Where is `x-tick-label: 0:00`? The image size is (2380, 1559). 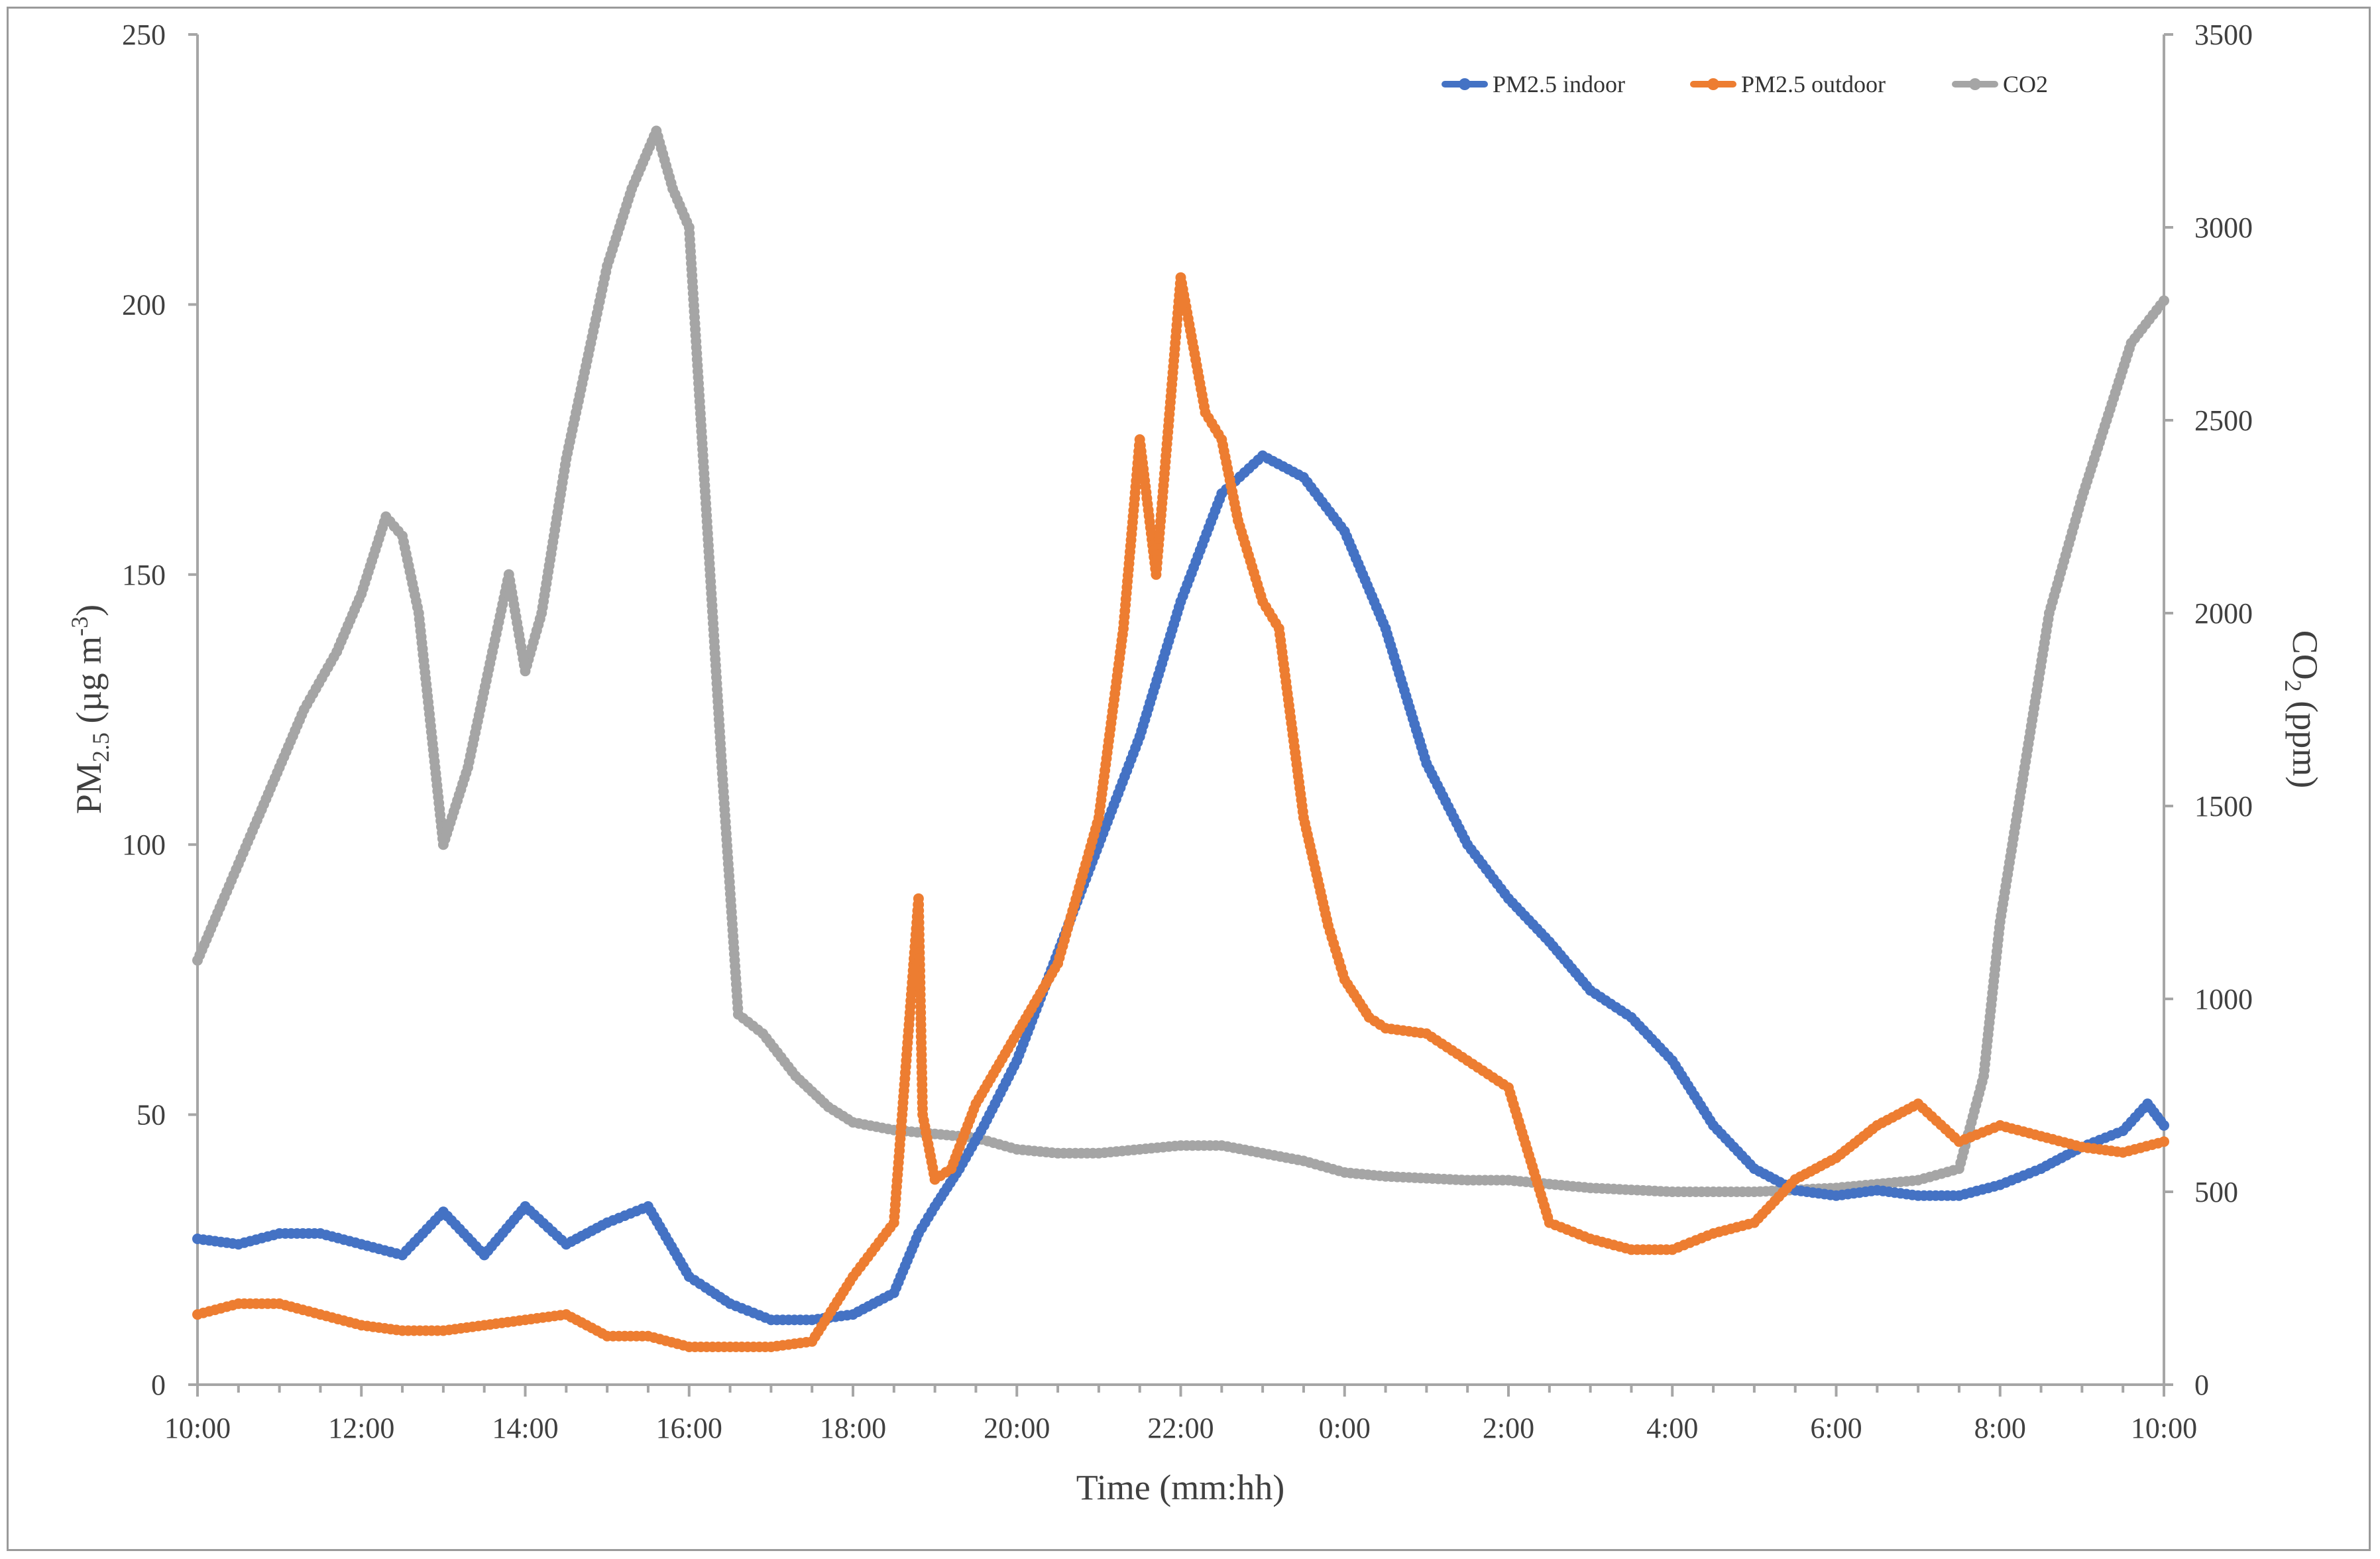 x-tick-label: 0:00 is located at coordinates (1345, 1428).